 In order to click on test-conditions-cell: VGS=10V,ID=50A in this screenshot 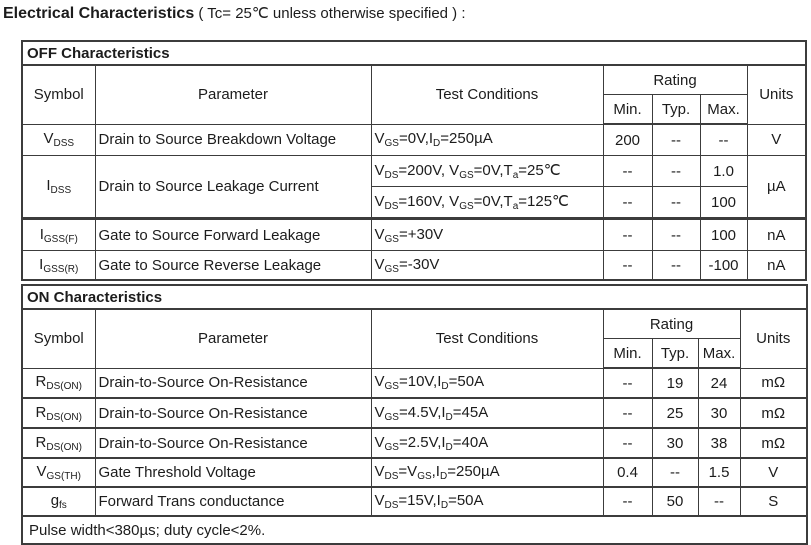, I will do `click(487, 383)`.